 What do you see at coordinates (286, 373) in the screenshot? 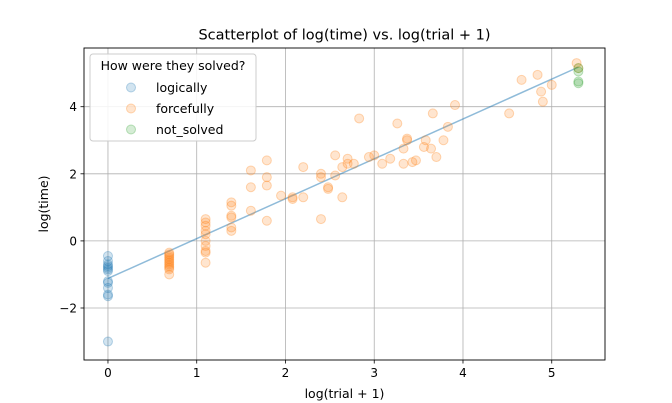
I see `x-tick-label: 2` at bounding box center [286, 373].